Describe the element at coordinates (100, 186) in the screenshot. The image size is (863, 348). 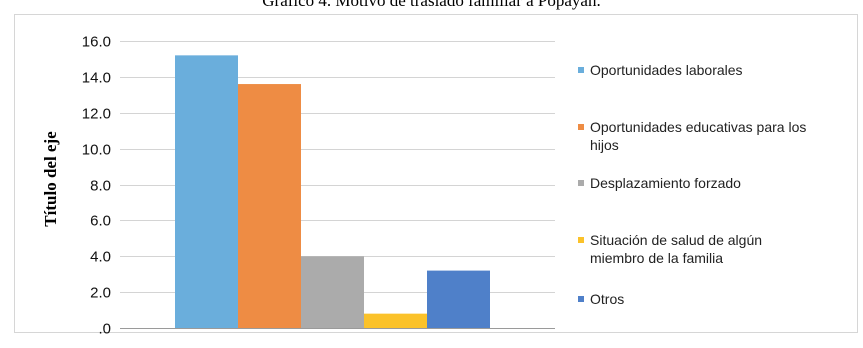
I see `y-tick-label: 8.0` at that location.